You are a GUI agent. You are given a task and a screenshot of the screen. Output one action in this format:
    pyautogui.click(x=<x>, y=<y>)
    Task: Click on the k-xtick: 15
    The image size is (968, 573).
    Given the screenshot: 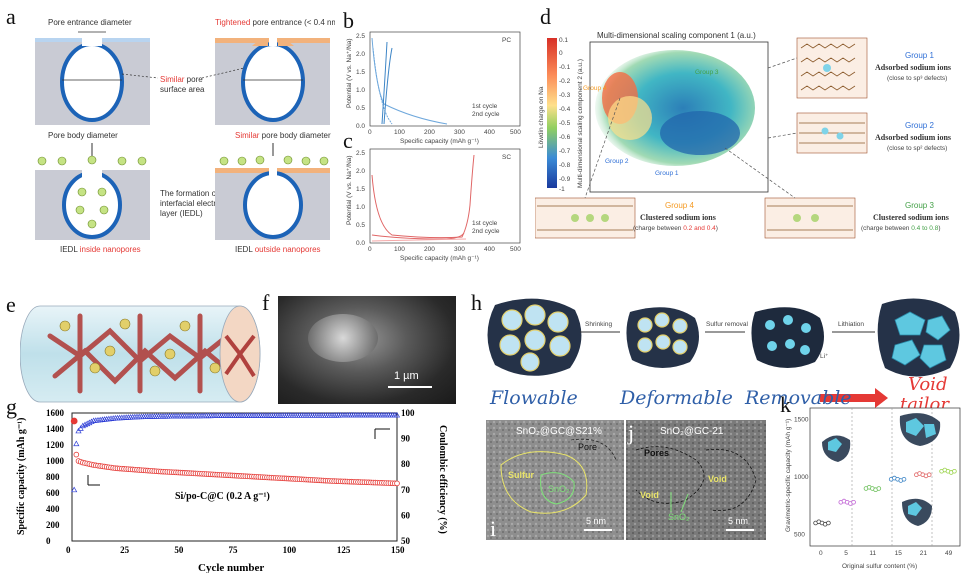 What is the action you would take?
    pyautogui.click(x=899, y=553)
    